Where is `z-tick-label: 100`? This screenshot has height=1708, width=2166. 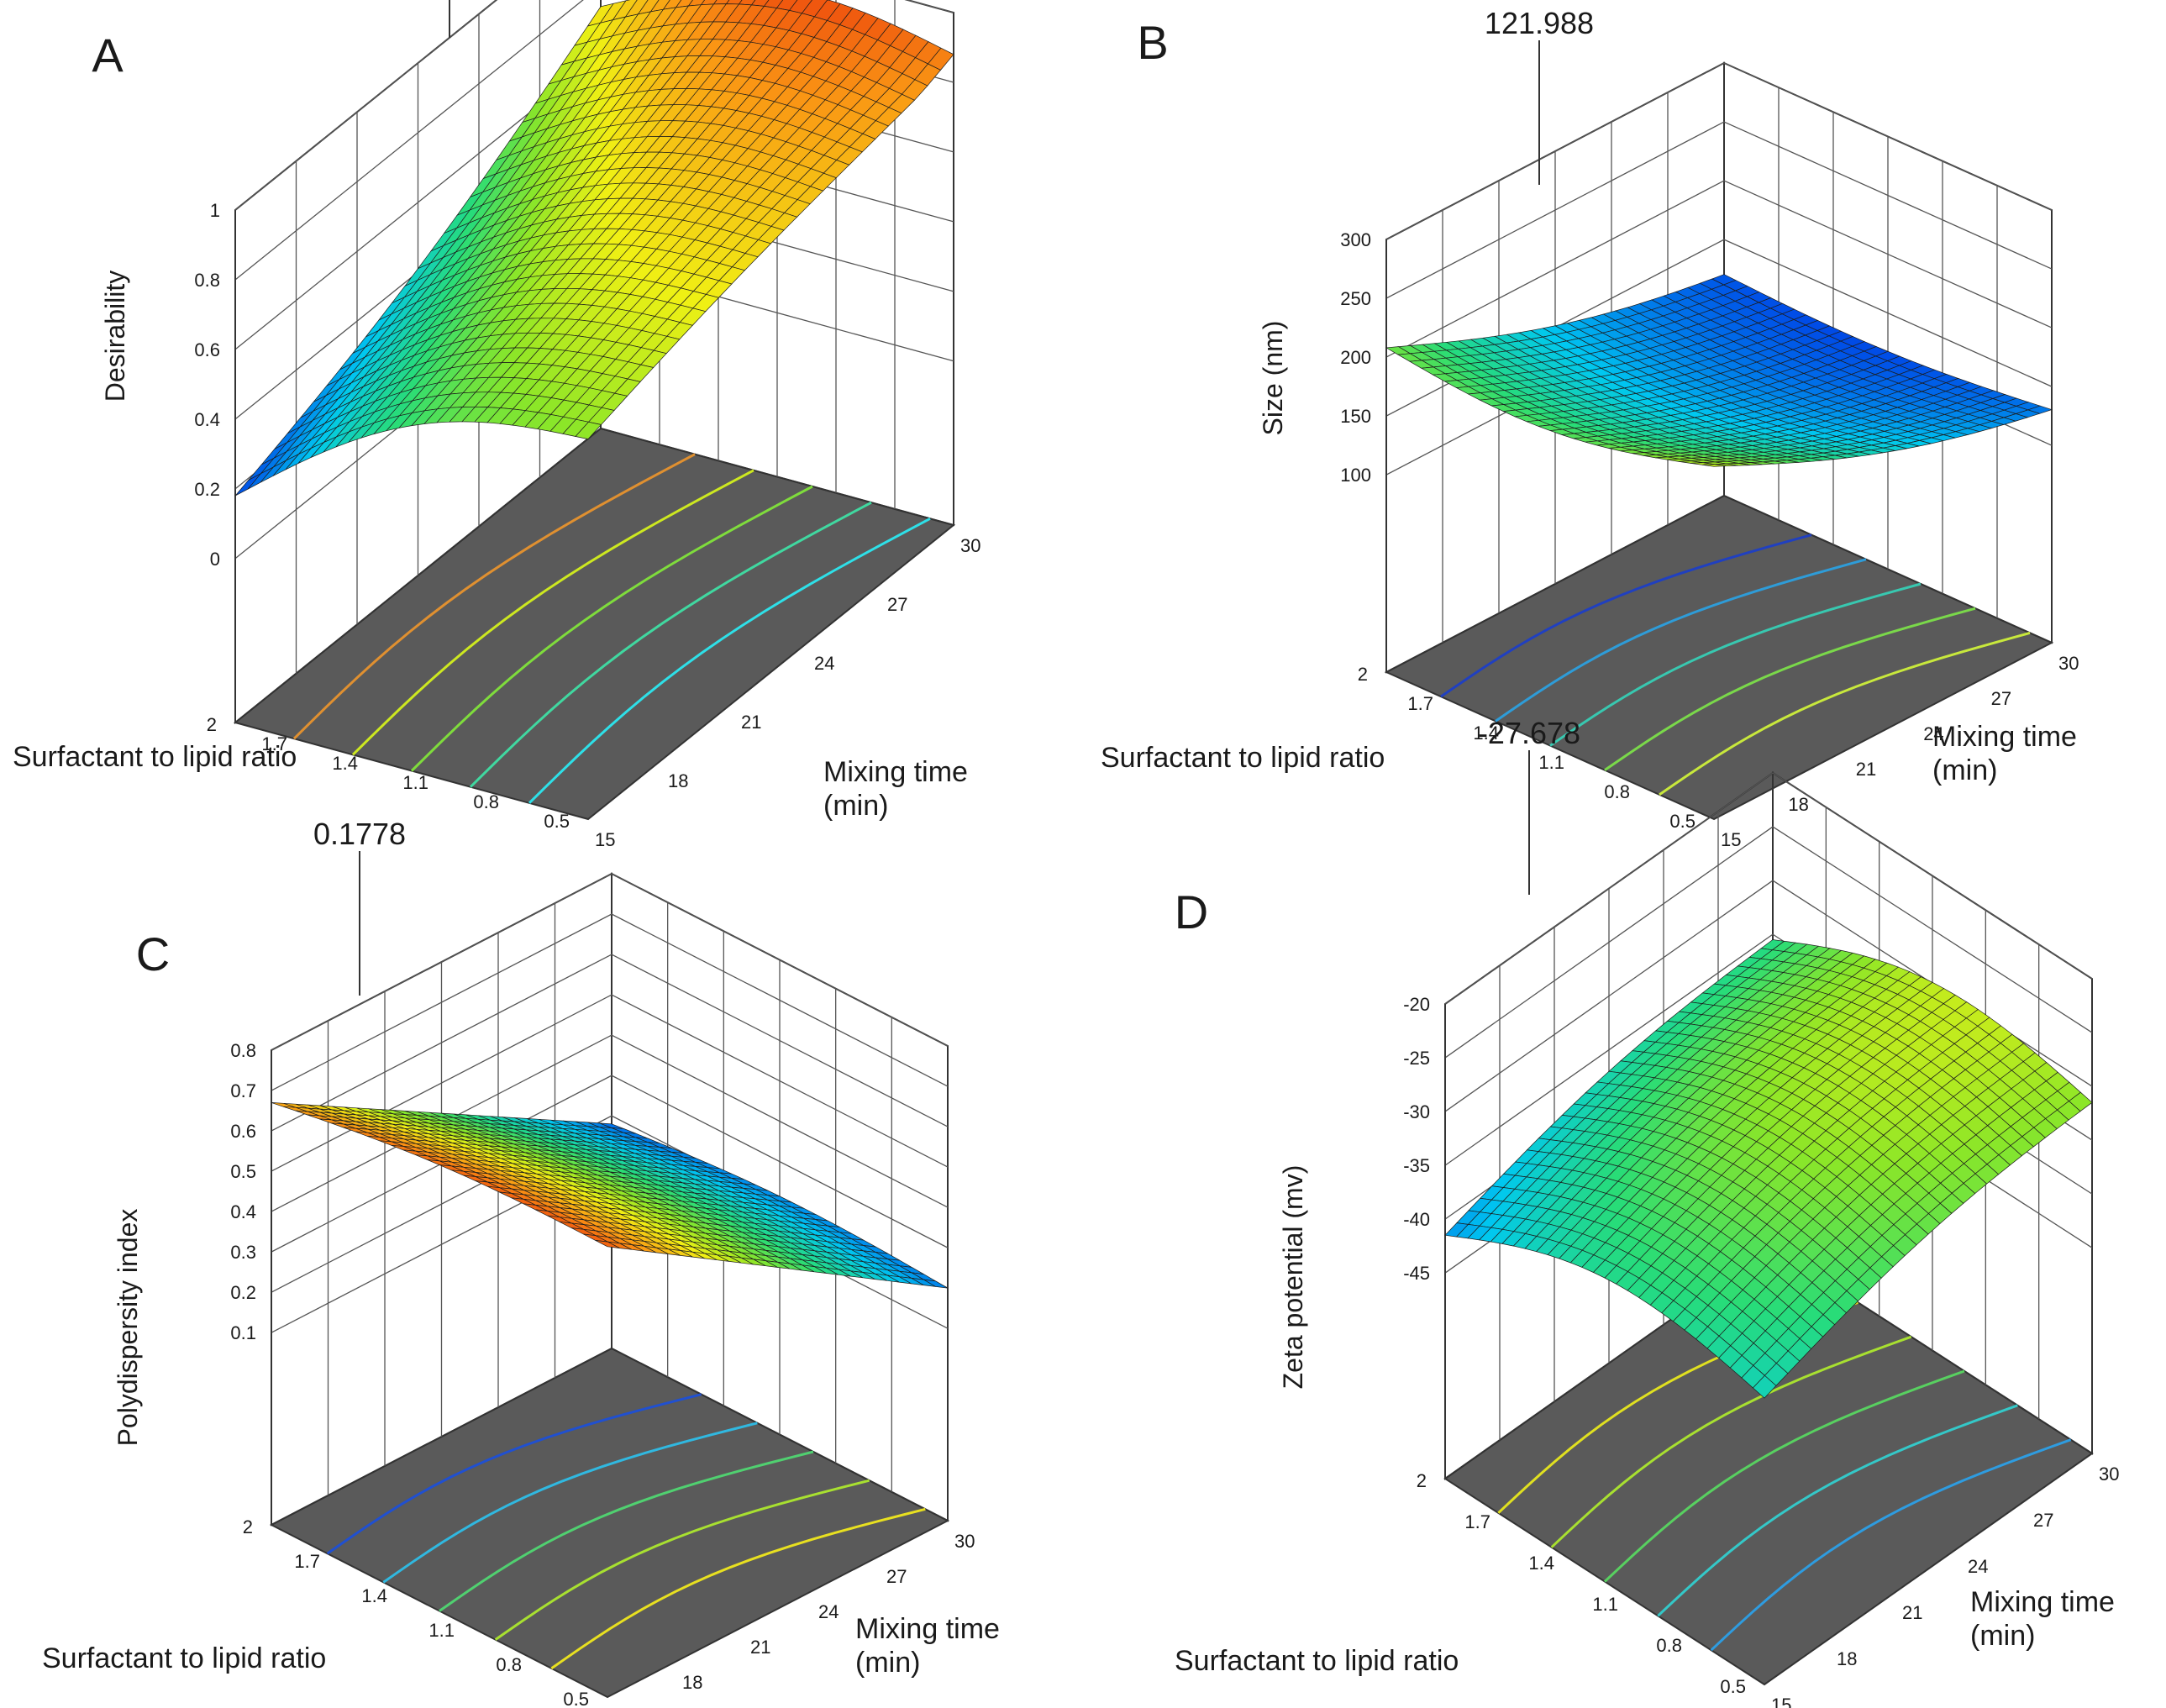
z-tick-label: 100 is located at coordinates (1355, 475).